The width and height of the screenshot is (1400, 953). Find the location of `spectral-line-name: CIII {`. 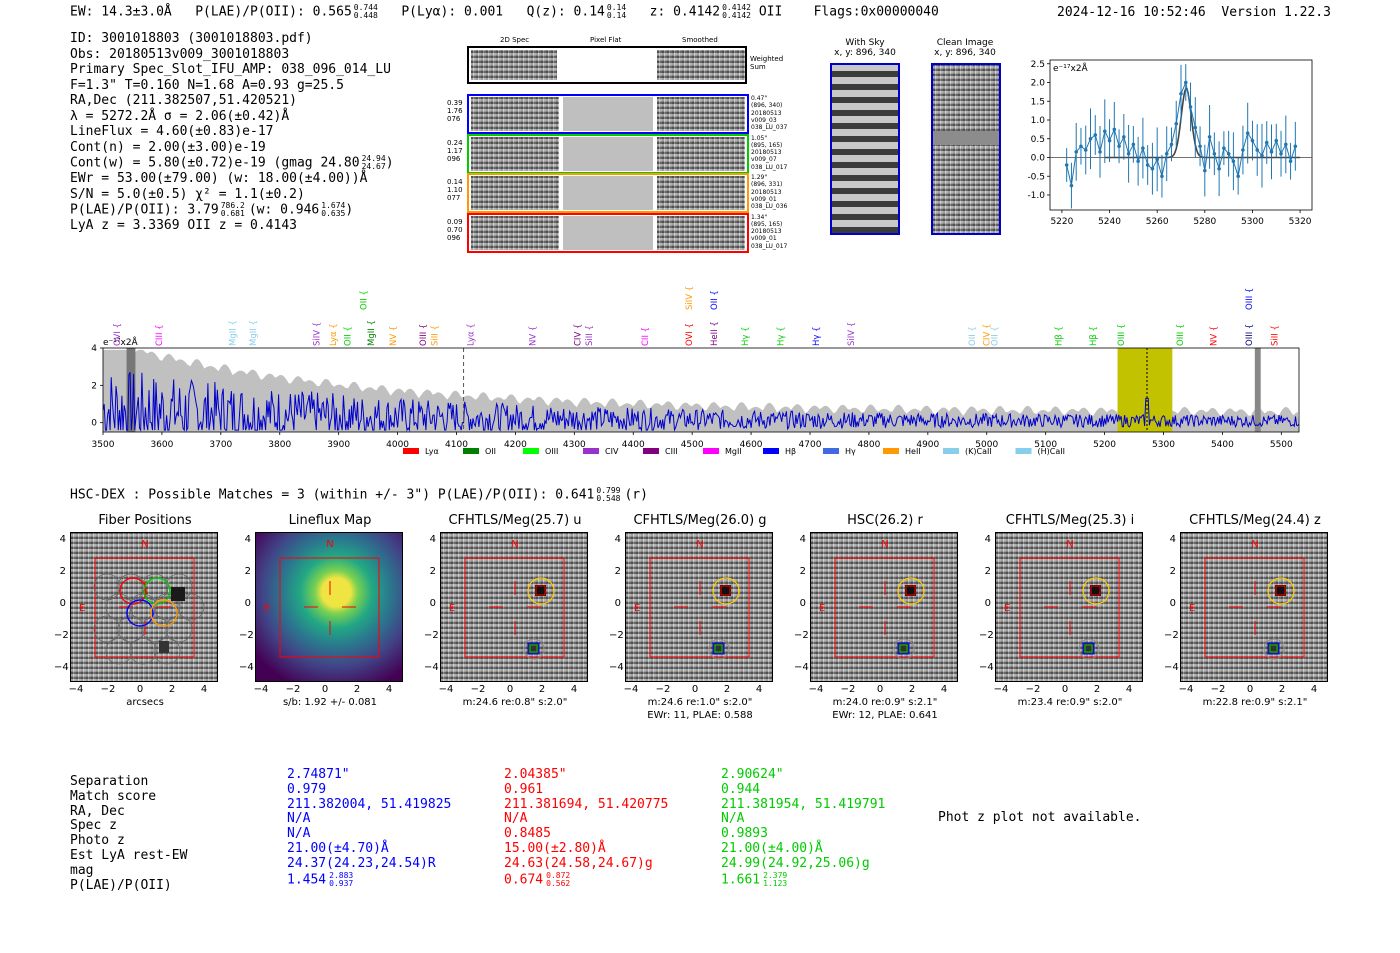

spectral-line-name: CIII { is located at coordinates (160, 335).